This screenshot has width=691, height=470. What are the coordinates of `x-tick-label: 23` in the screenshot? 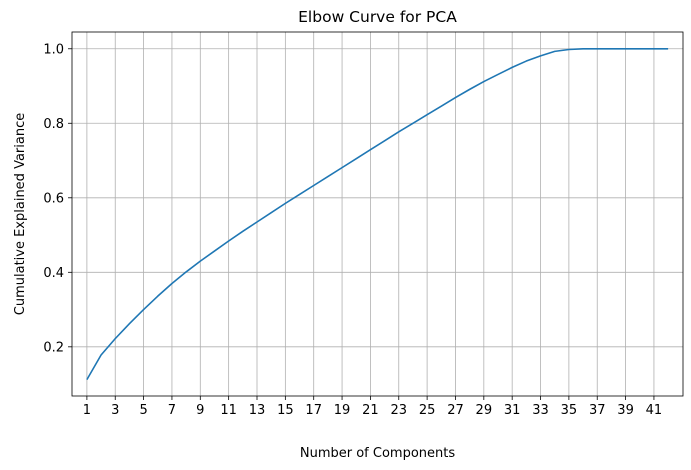 It's located at (398, 410).